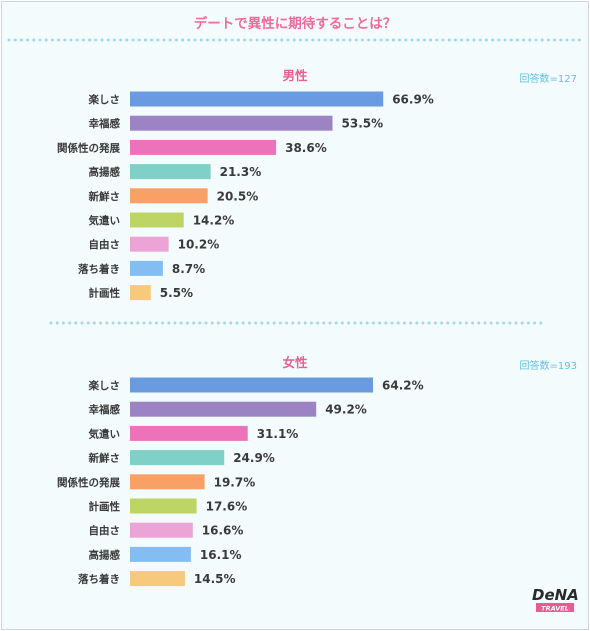 The width and height of the screenshot is (590, 631). I want to click on value-label: 66.9%, so click(413, 100).